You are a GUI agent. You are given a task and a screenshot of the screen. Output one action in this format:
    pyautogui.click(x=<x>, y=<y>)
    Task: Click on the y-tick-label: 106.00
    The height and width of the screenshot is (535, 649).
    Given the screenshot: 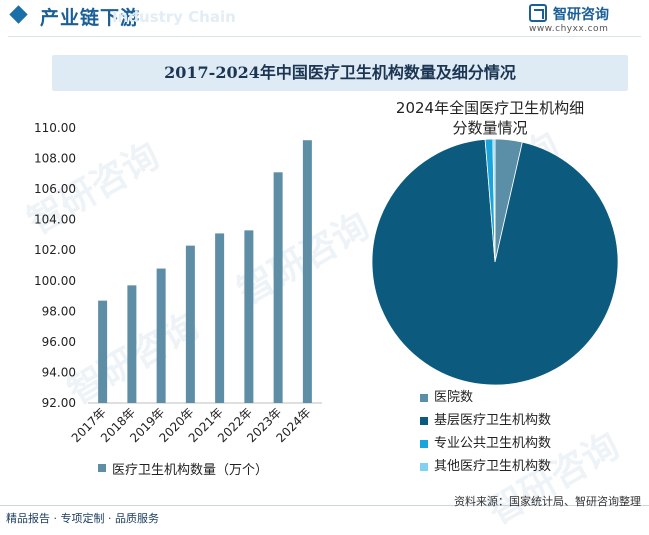 What is the action you would take?
    pyautogui.click(x=55, y=189)
    